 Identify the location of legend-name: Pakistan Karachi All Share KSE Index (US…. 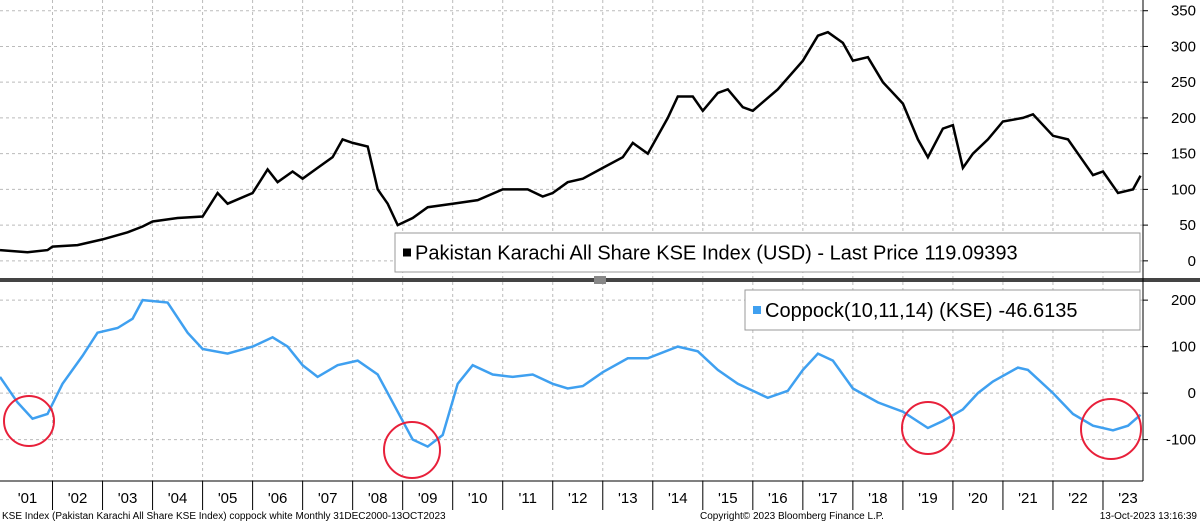
(667, 254).